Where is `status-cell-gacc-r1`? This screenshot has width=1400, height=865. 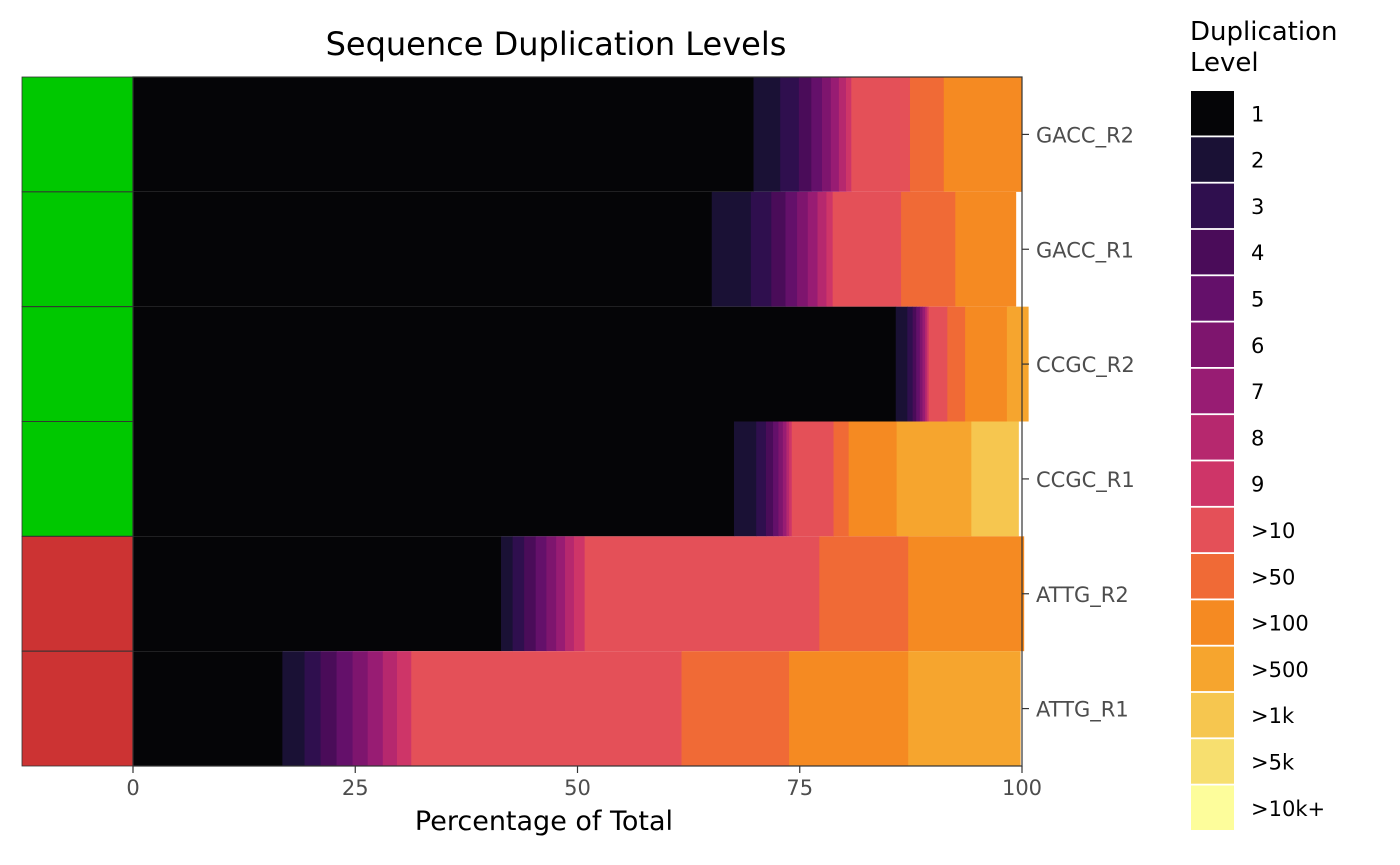
status-cell-gacc-r1 is located at coordinates (77, 249).